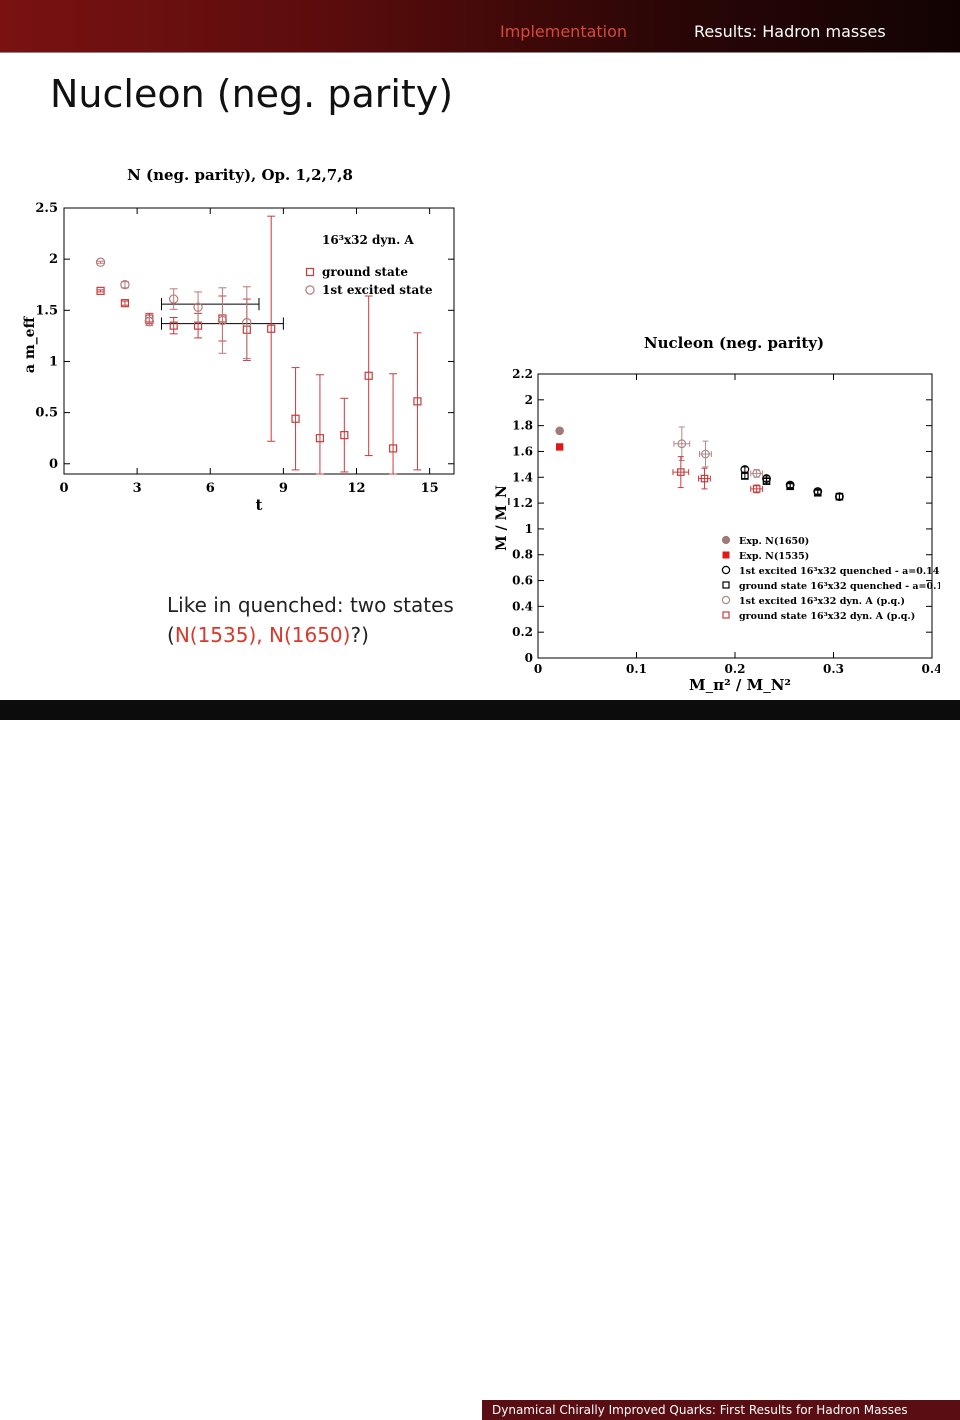 This screenshot has width=960, height=1420. What do you see at coordinates (430, 488) in the screenshot?
I see `x-tick-label: 15` at bounding box center [430, 488].